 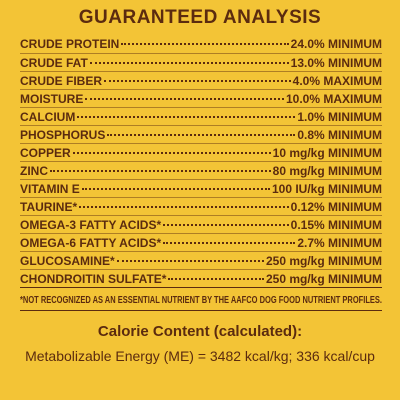 I want to click on nutrient-value: 24.0% MINIMUM, so click(x=336, y=44).